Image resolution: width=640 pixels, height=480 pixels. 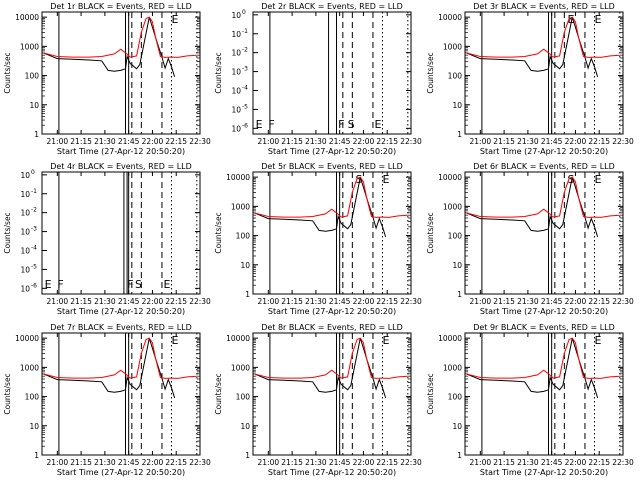 What do you see at coordinates (544, 6) in the screenshot?
I see `panel-title: Det 3r BLACK = Events, RED = LLD` at bounding box center [544, 6].